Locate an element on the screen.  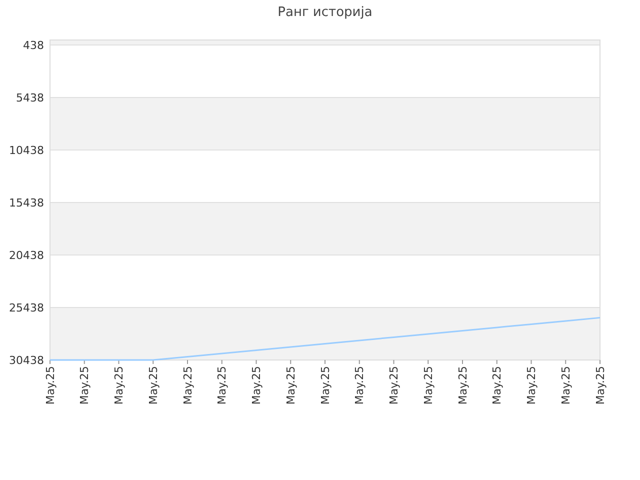
y-tick-label: 15438 is located at coordinates (26, 203).